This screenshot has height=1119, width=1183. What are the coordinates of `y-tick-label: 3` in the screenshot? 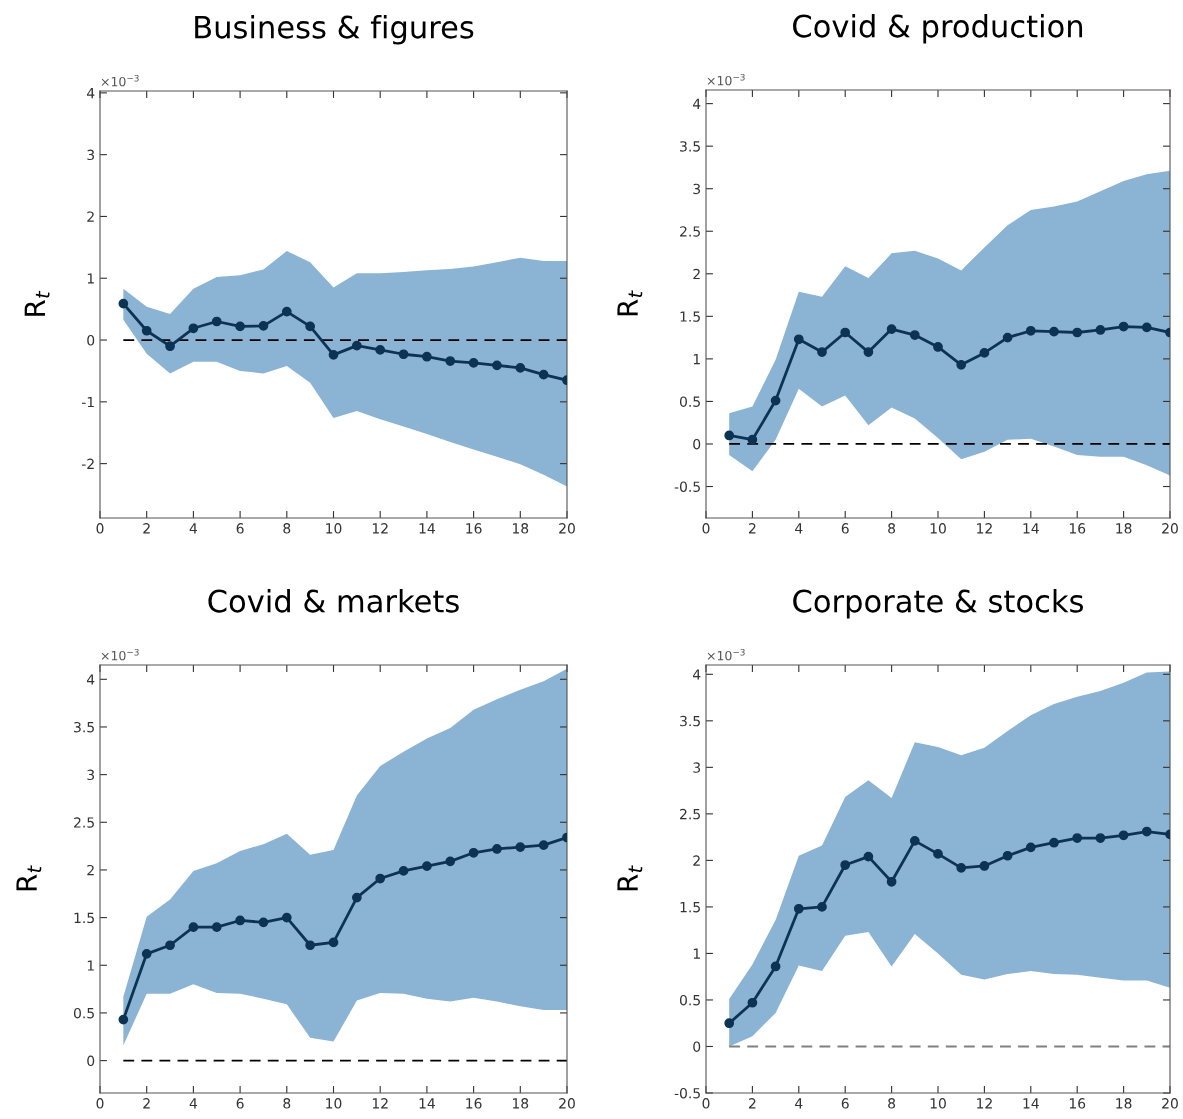 It's located at (697, 189).